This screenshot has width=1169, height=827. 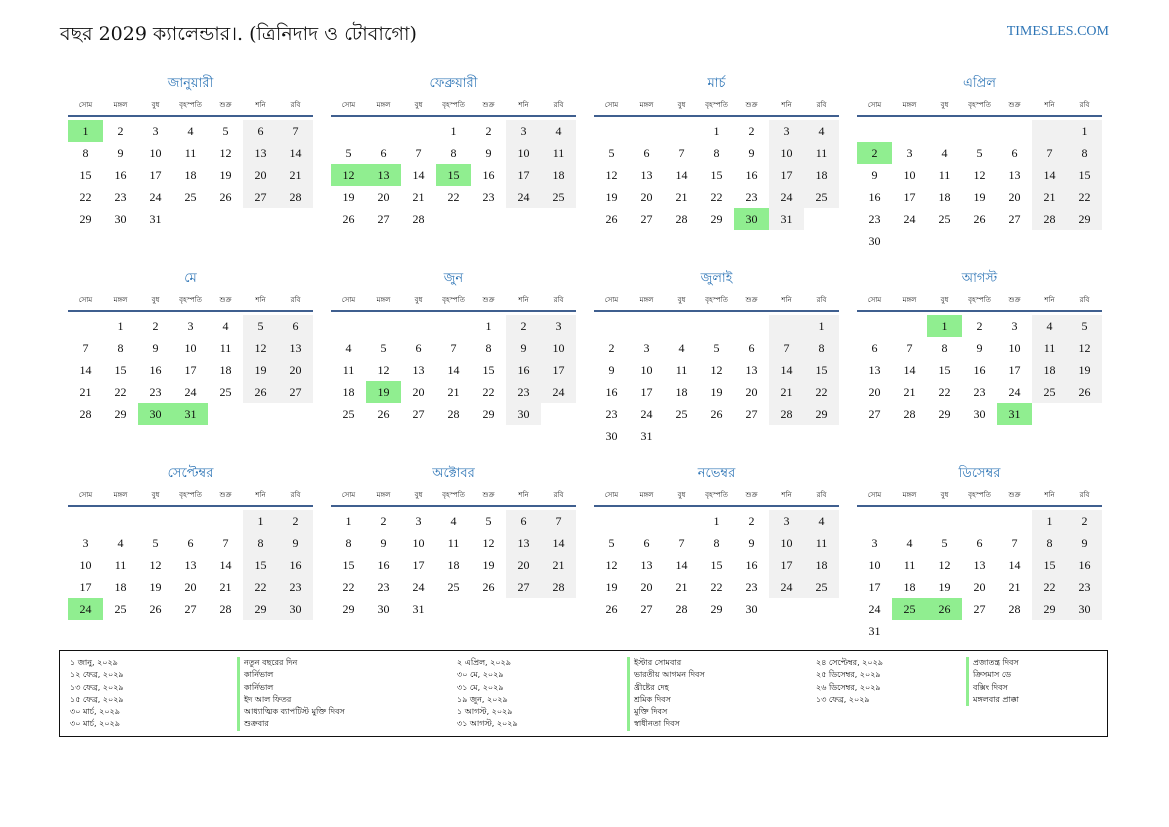 What do you see at coordinates (85, 153) in the screenshot?
I see `day-cell: 8` at bounding box center [85, 153].